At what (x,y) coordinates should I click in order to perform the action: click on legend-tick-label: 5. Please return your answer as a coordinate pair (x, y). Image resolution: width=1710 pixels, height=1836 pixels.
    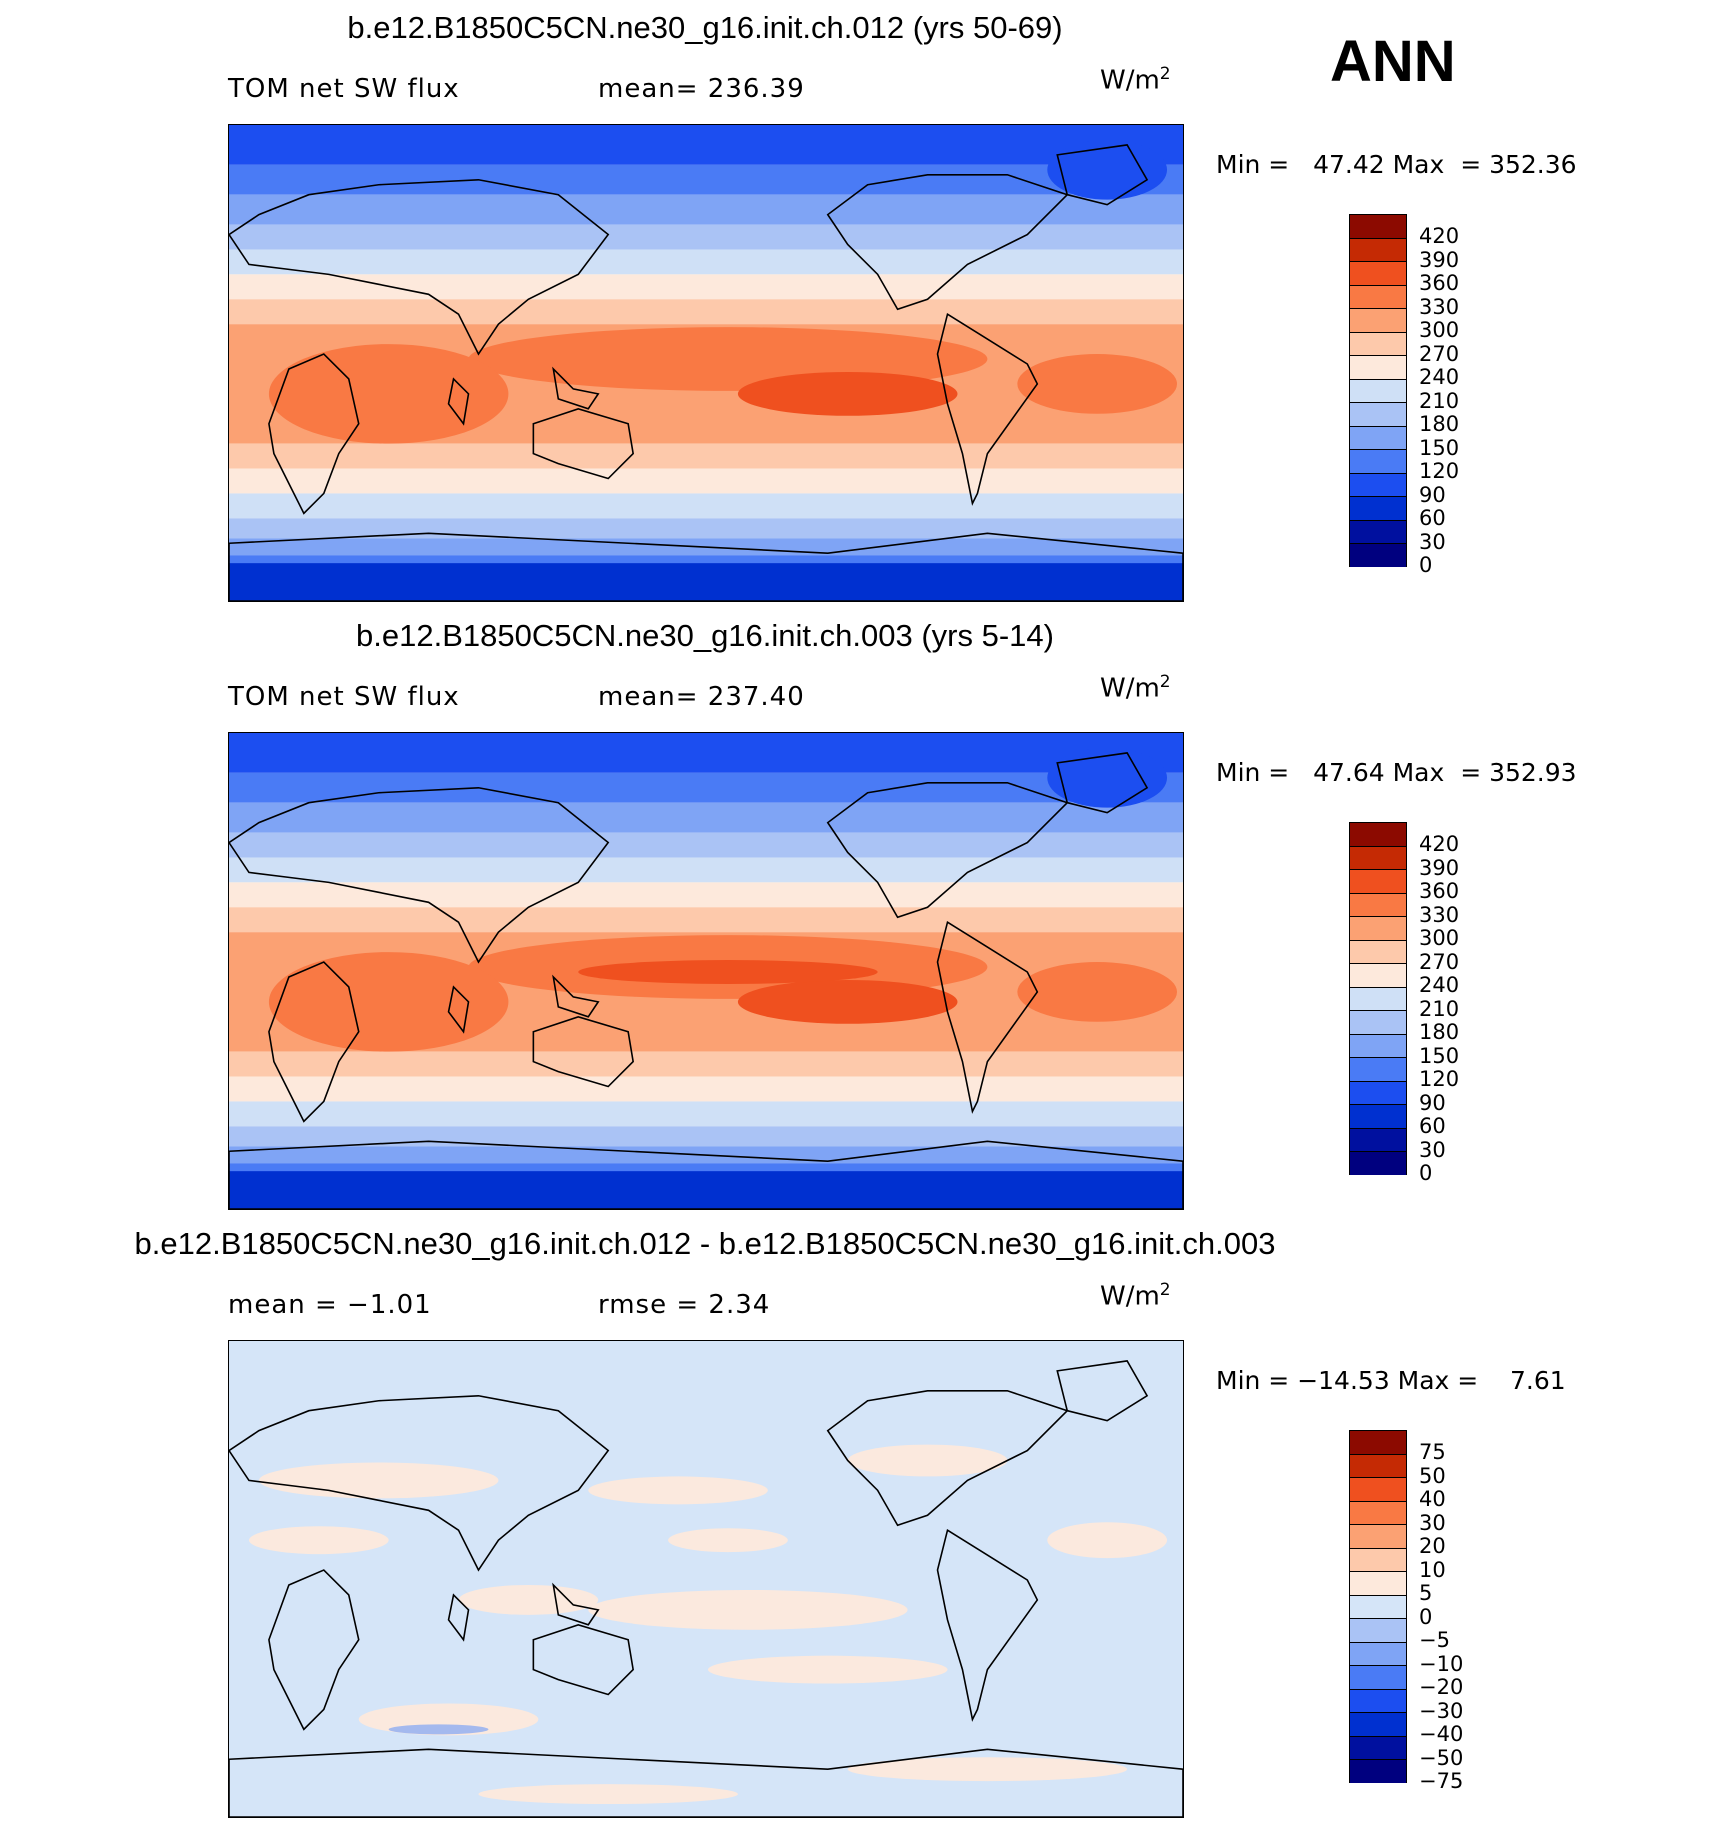
    Looking at the image, I should click on (1426, 1593).